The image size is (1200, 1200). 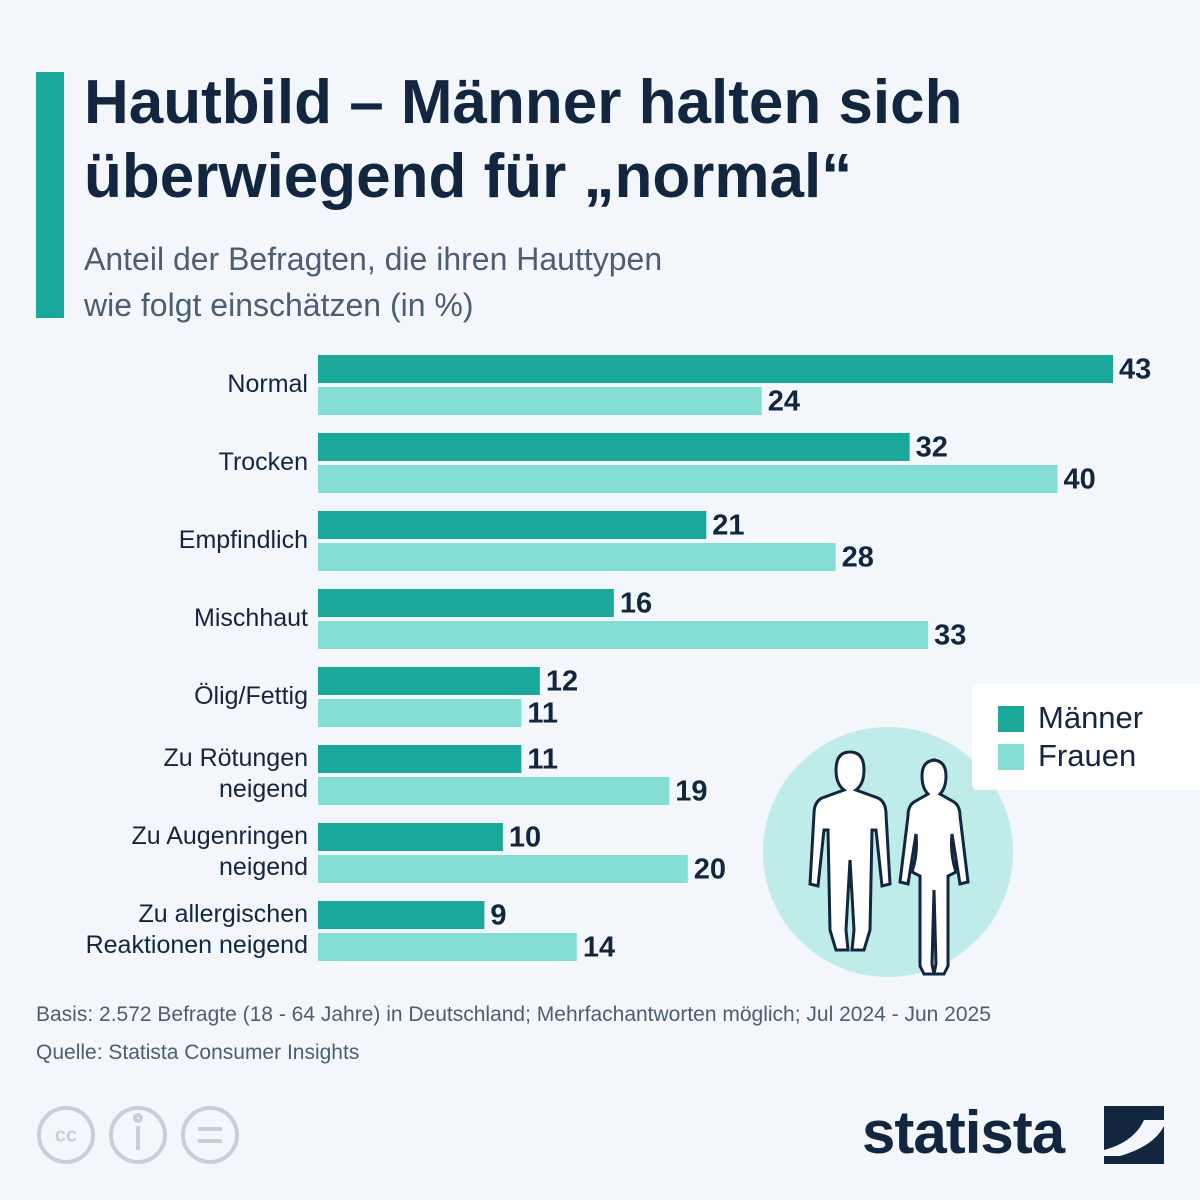 What do you see at coordinates (636, 604) in the screenshot?
I see `value-label: 16` at bounding box center [636, 604].